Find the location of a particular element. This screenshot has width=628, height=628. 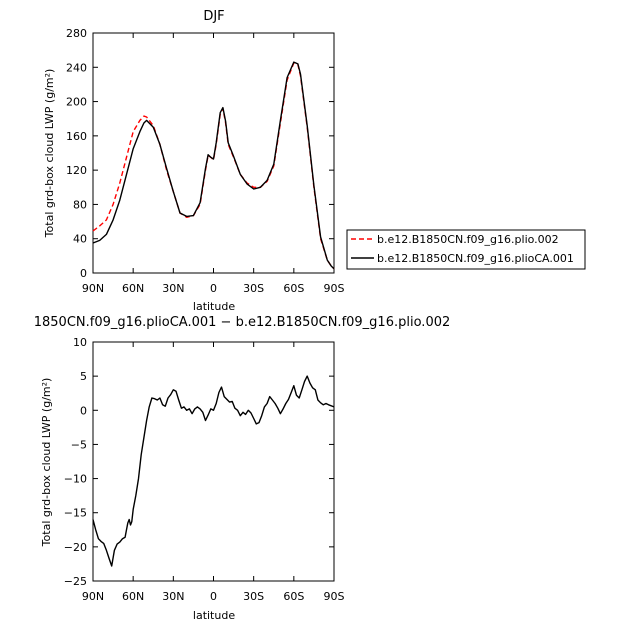

bottom-chart-y-tick-label: 10 is located at coordinates (80, 342).